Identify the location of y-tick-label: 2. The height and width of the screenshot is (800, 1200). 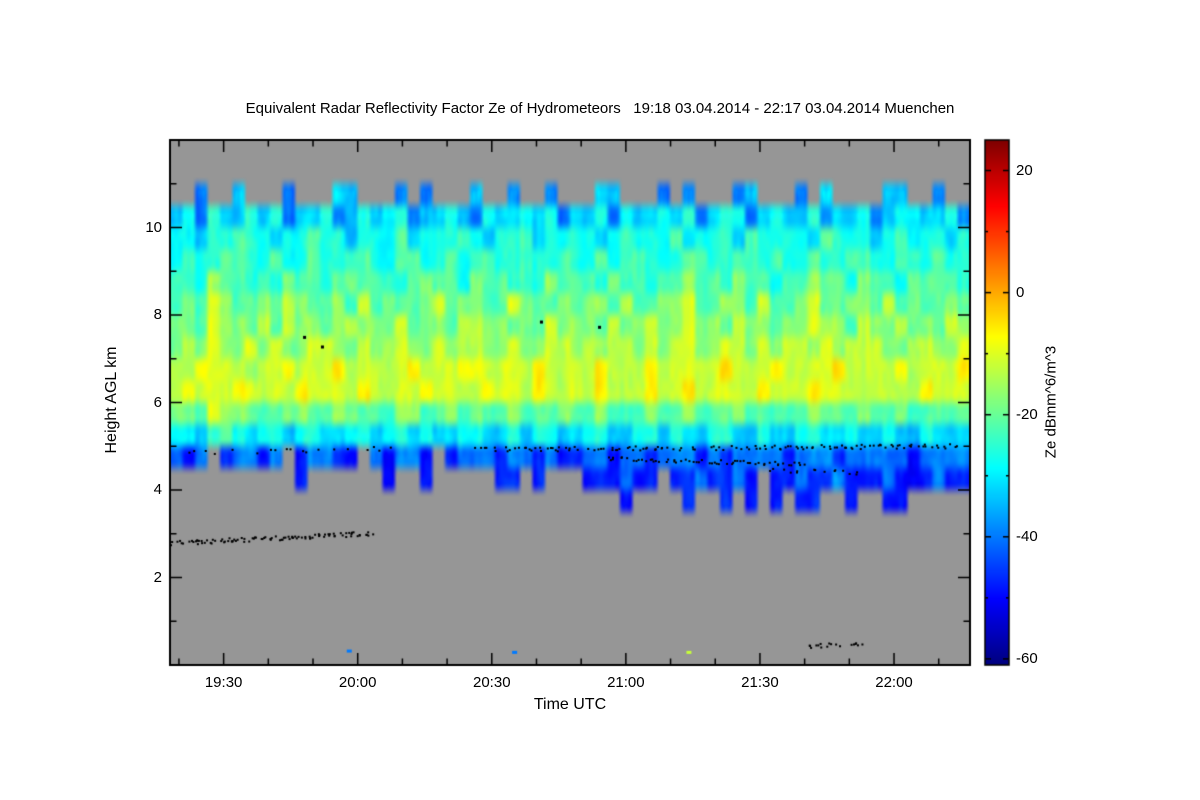
(157, 577).